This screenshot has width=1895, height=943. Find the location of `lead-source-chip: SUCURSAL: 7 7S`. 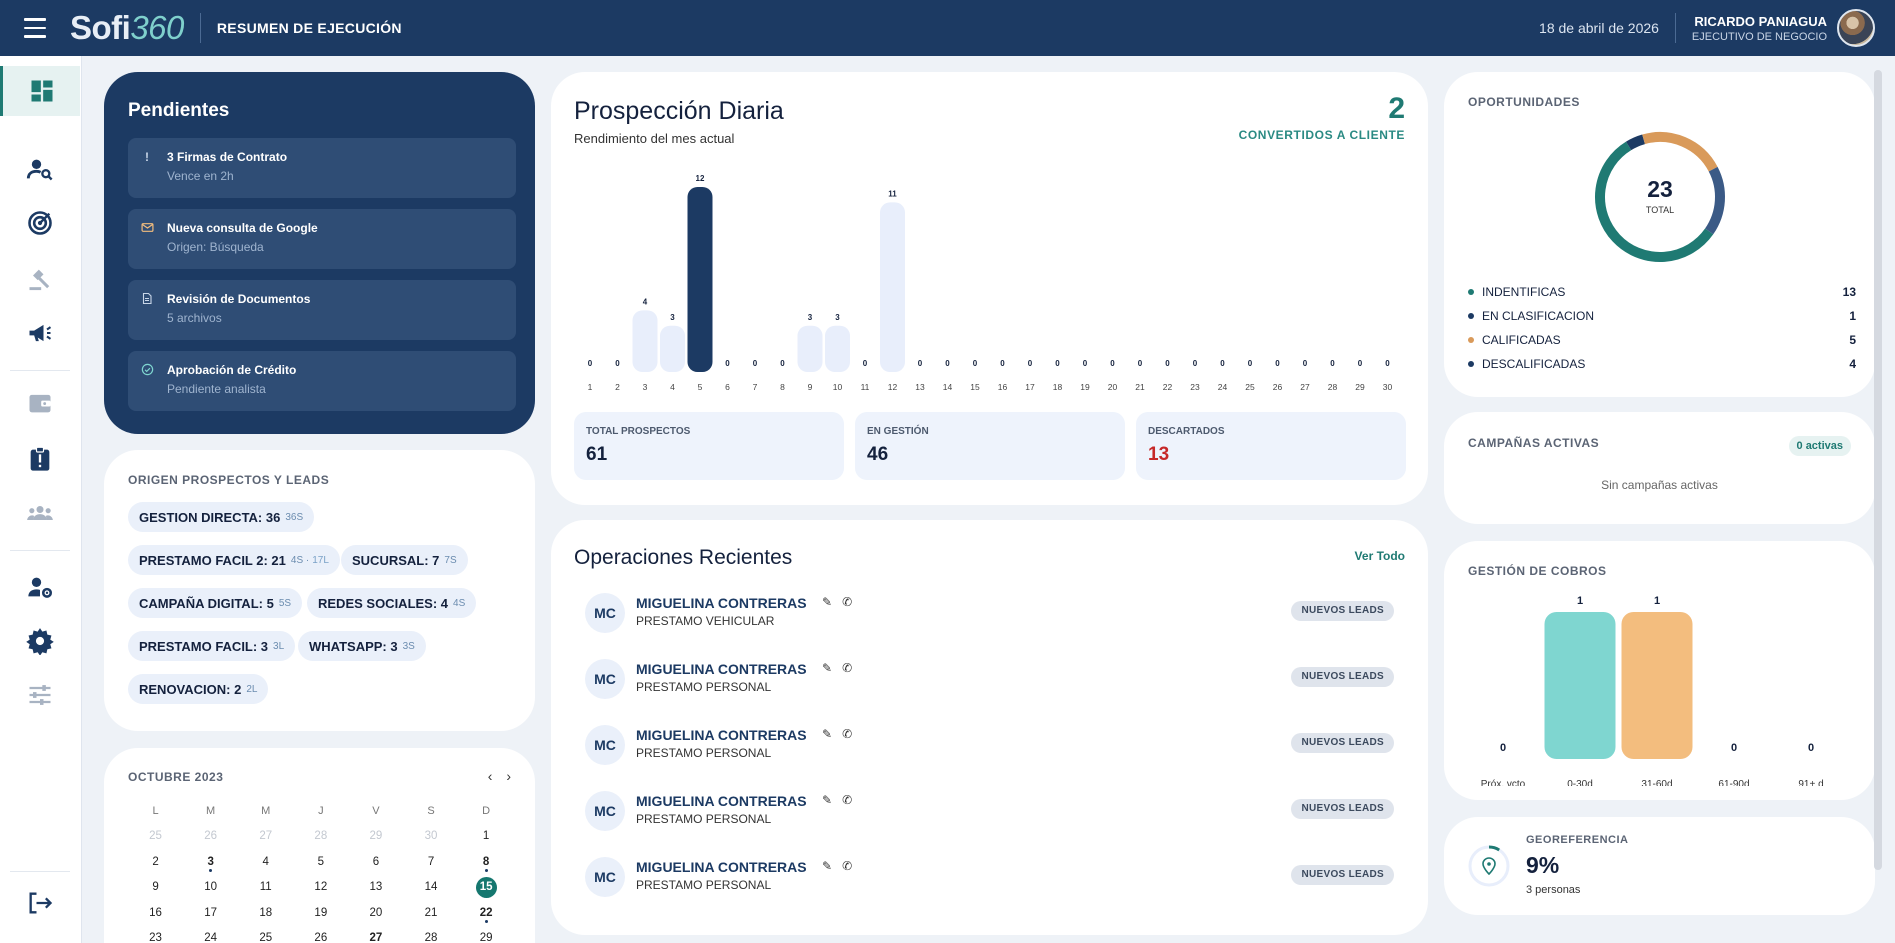

lead-source-chip: SUCURSAL: 7 7S is located at coordinates (404, 560).